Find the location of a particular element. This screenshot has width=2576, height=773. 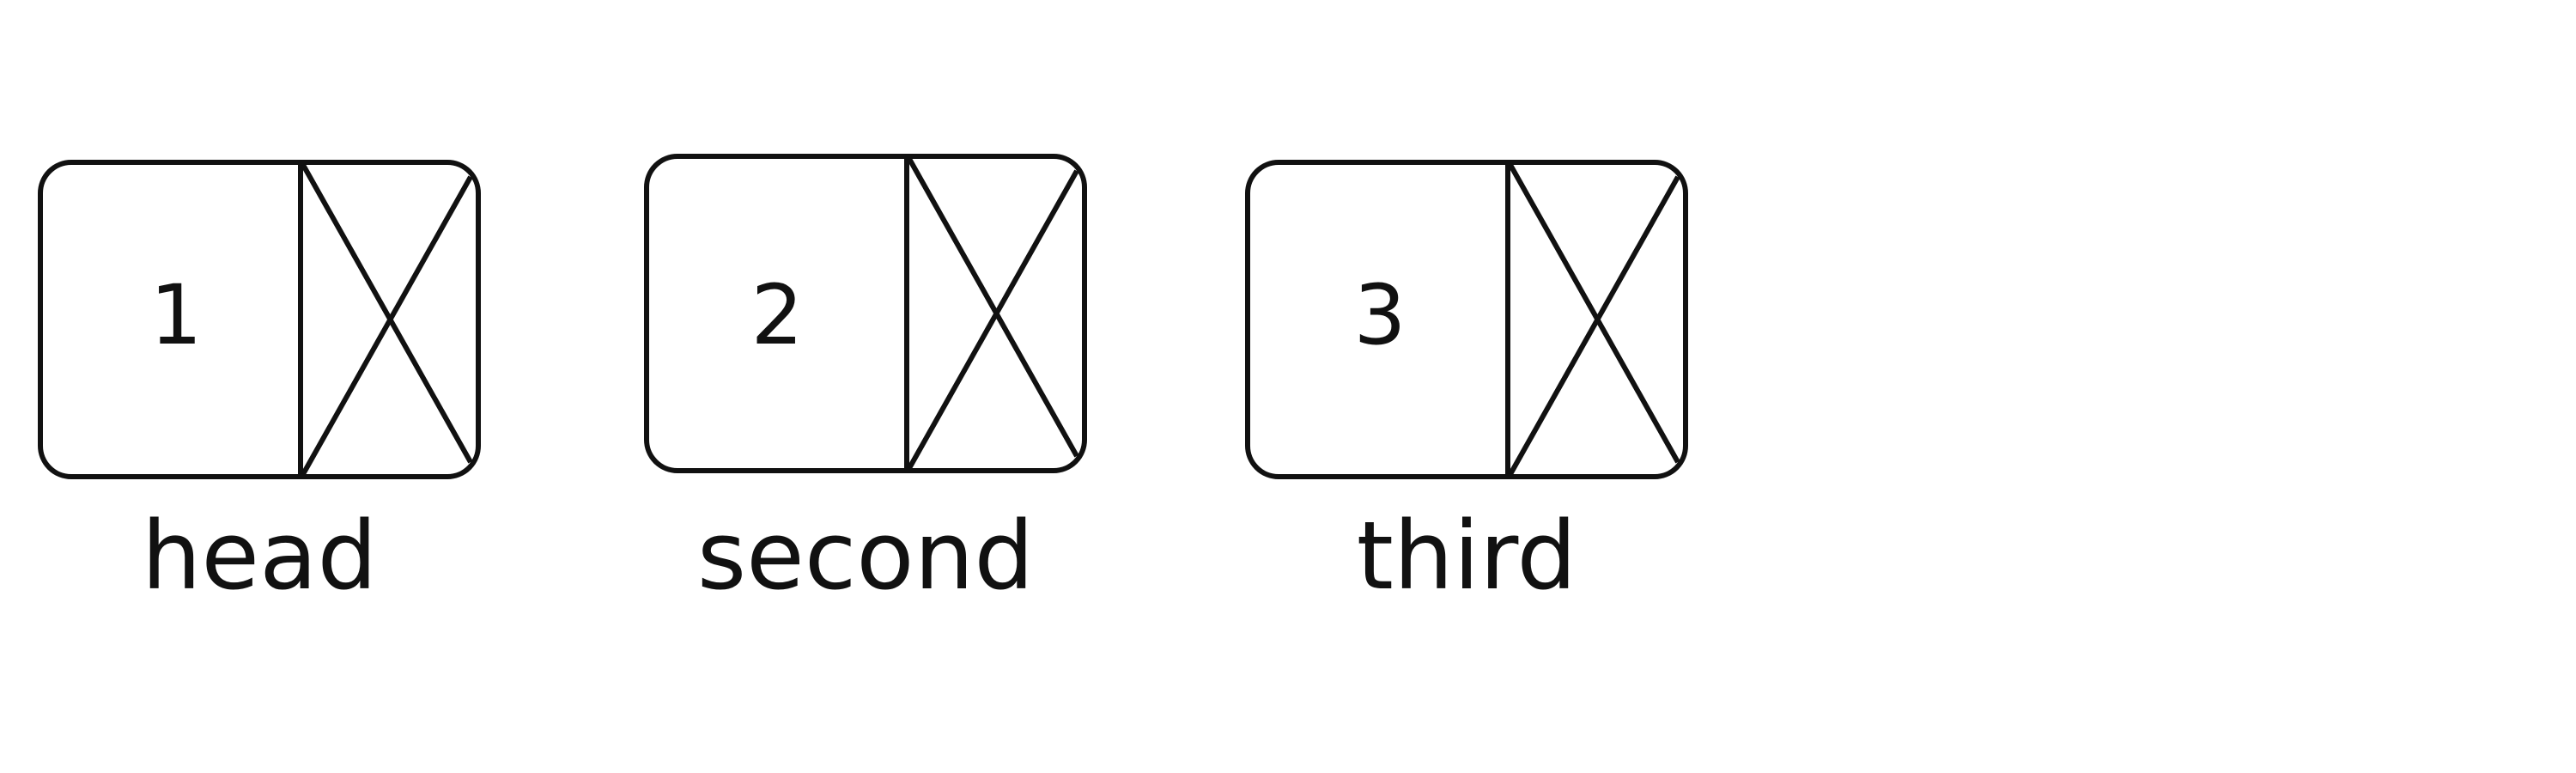

node-label: second is located at coordinates (865, 556).